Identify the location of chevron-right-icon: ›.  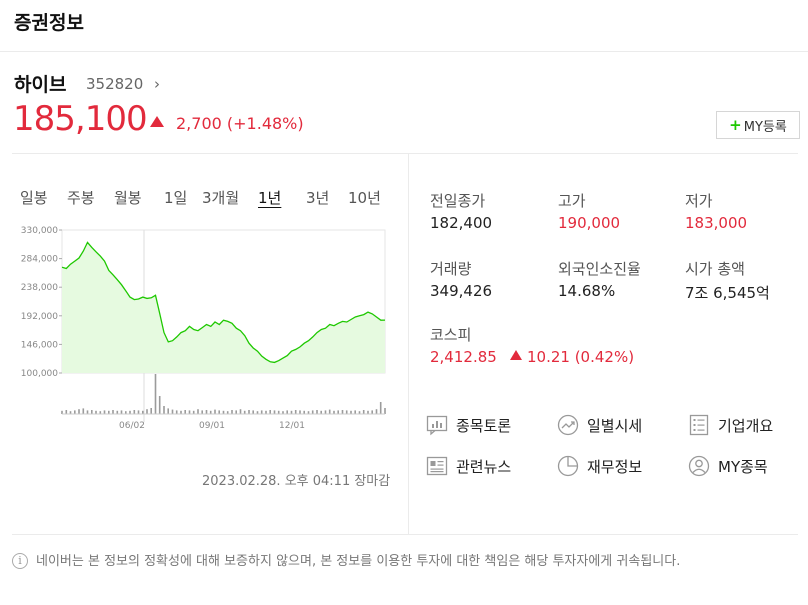
(157, 84).